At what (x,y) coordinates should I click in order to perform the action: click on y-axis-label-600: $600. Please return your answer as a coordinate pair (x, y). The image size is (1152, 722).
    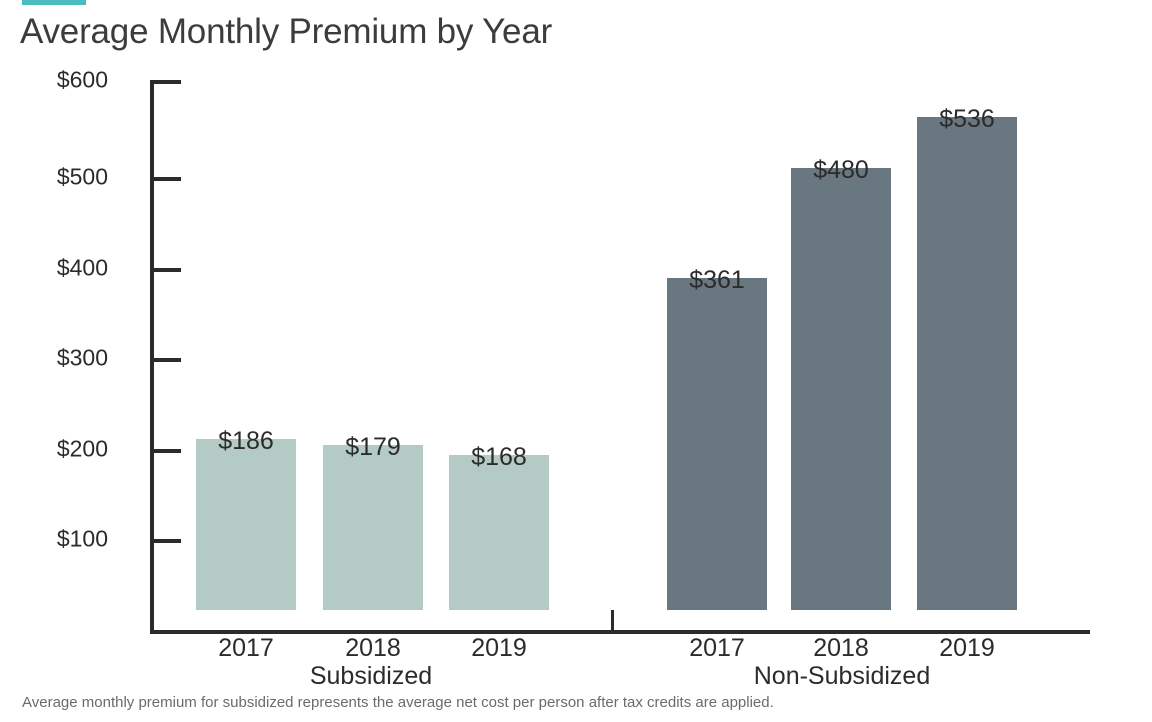
    Looking at the image, I should click on (82, 79).